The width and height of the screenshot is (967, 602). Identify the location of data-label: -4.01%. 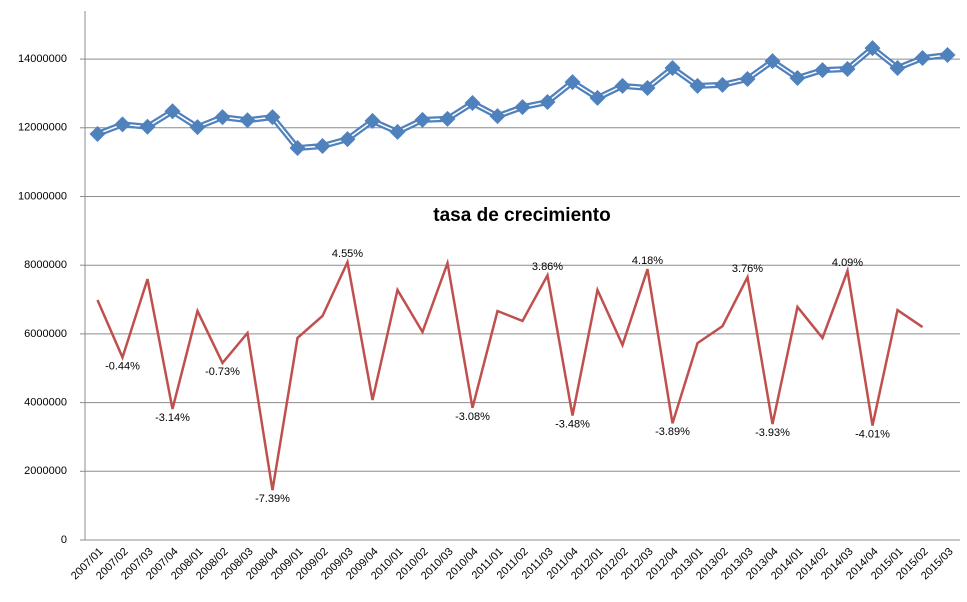
(872, 435).